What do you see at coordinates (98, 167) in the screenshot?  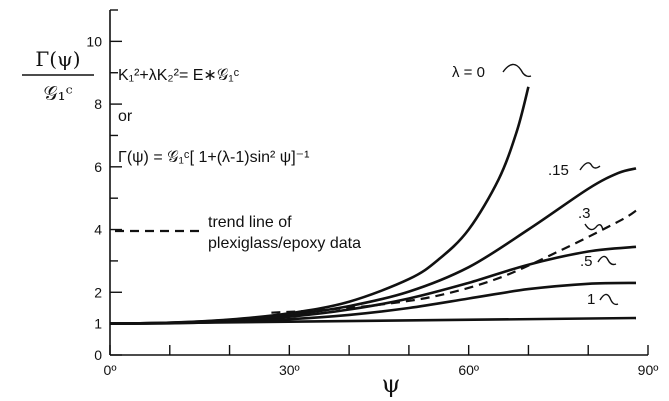 I see `y-tick-label: 6` at bounding box center [98, 167].